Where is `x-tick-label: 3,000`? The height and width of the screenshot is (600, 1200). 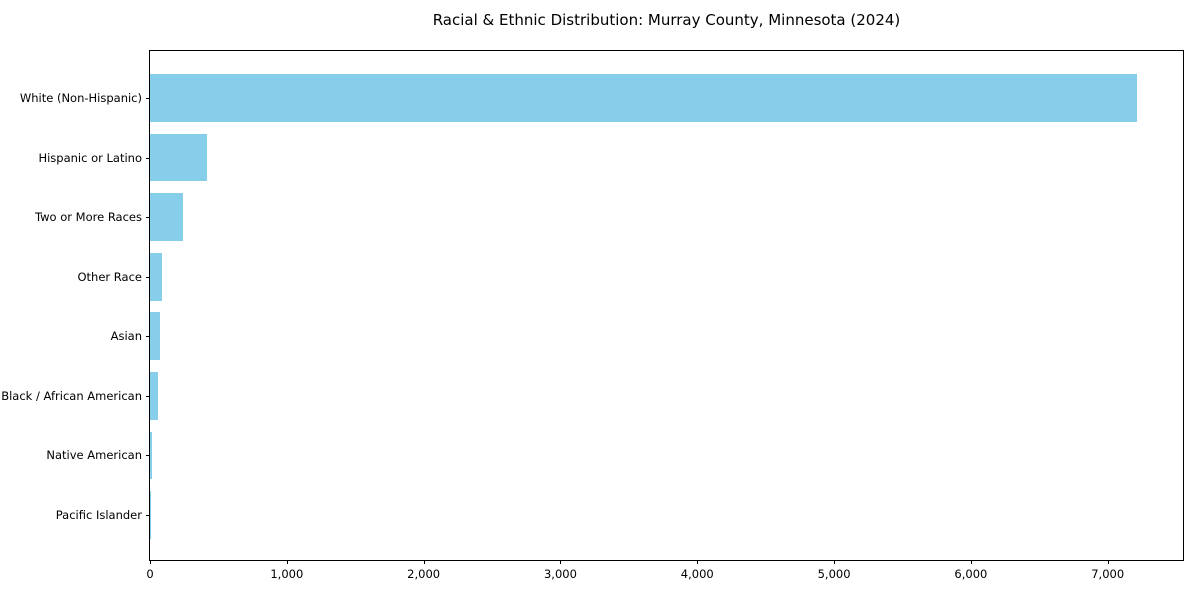 x-tick-label: 3,000 is located at coordinates (560, 574).